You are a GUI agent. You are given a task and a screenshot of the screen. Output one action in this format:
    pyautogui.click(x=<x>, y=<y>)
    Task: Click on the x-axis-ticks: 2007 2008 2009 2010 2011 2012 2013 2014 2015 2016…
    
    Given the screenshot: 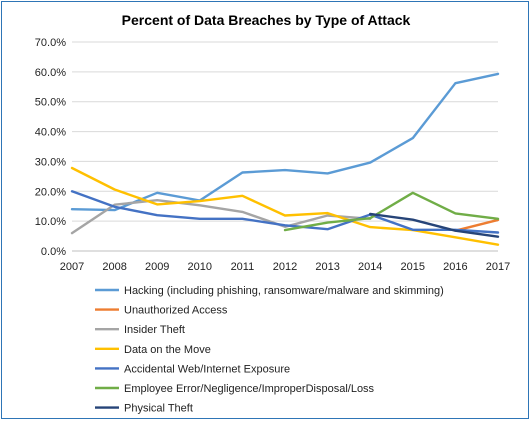 What is the action you would take?
    pyautogui.click(x=285, y=267)
    